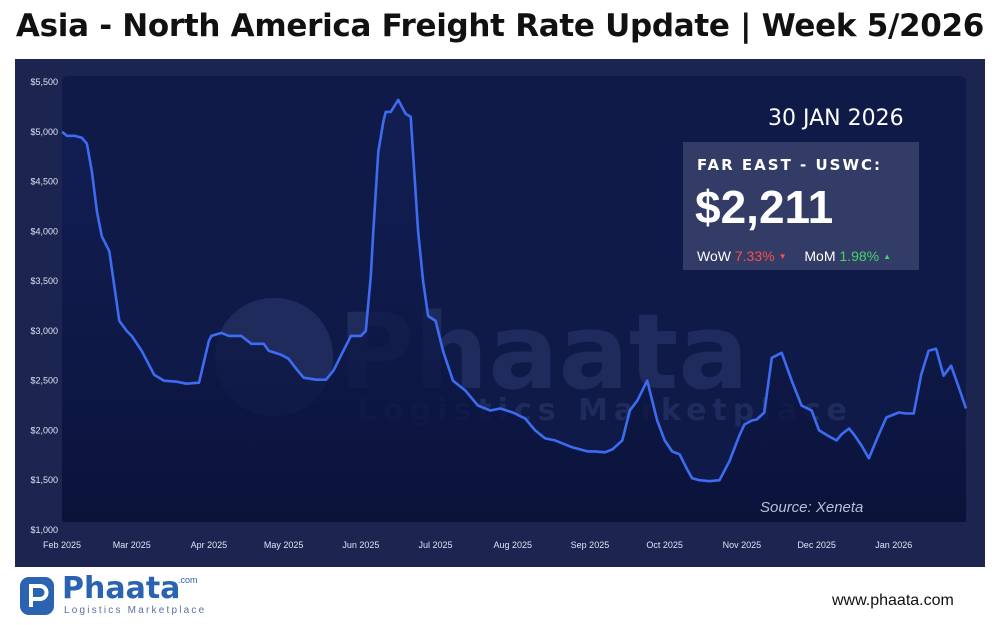 The image size is (1000, 625). I want to click on y-tick-label: $2,000, so click(44, 430).